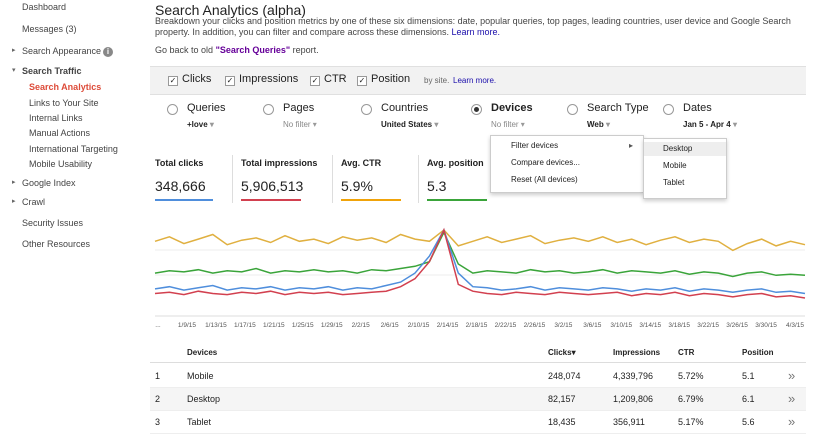 Image resolution: width=825 pixels, height=444 pixels. I want to click on sidebar-item: Search Appearance, so click(61, 51).